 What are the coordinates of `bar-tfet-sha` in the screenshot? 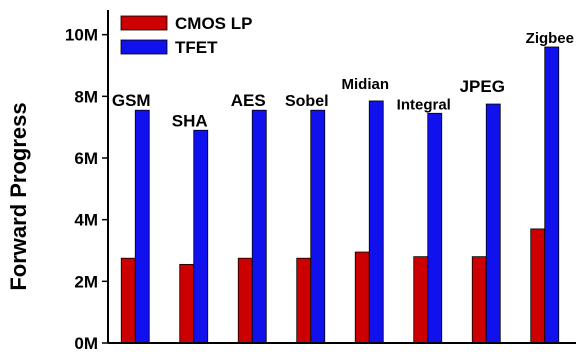 It's located at (201, 236).